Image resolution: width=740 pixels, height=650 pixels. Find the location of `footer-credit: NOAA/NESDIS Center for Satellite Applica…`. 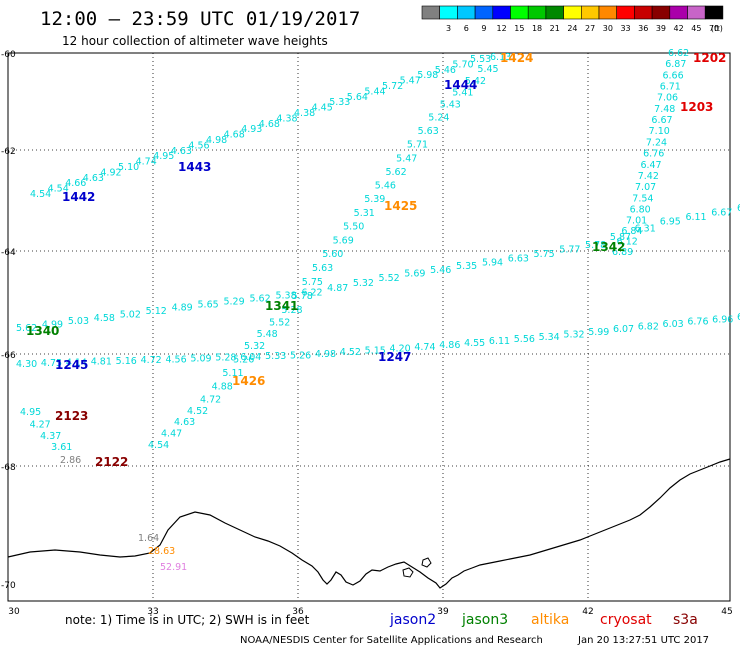

footer-credit: NOAA/NESDIS Center for Satellite Applica… is located at coordinates (391, 640).